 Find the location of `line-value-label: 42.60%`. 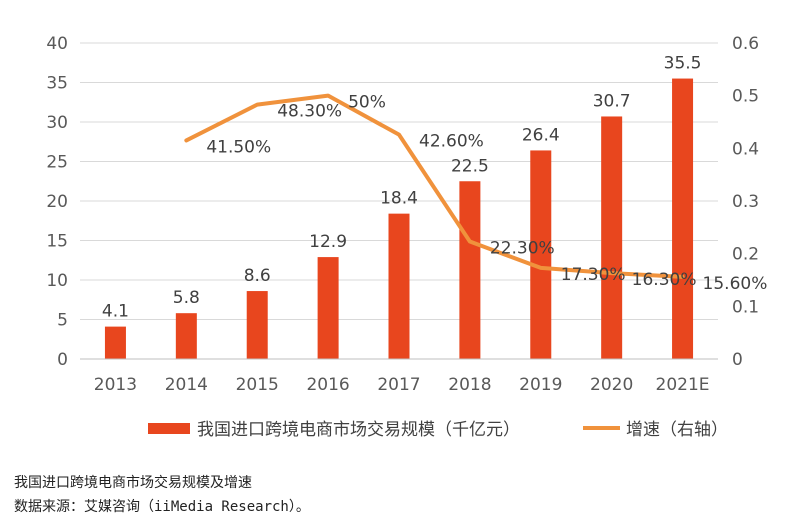

line-value-label: 42.60% is located at coordinates (451, 142).